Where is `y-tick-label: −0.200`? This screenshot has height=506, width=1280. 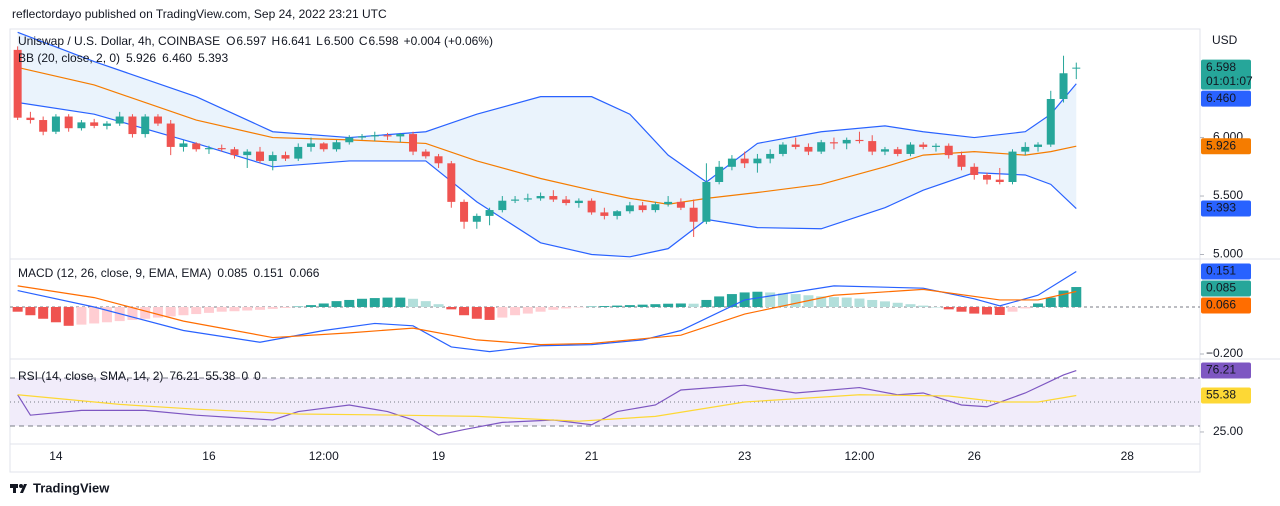
y-tick-label: −0.200 is located at coordinates (1224, 353).